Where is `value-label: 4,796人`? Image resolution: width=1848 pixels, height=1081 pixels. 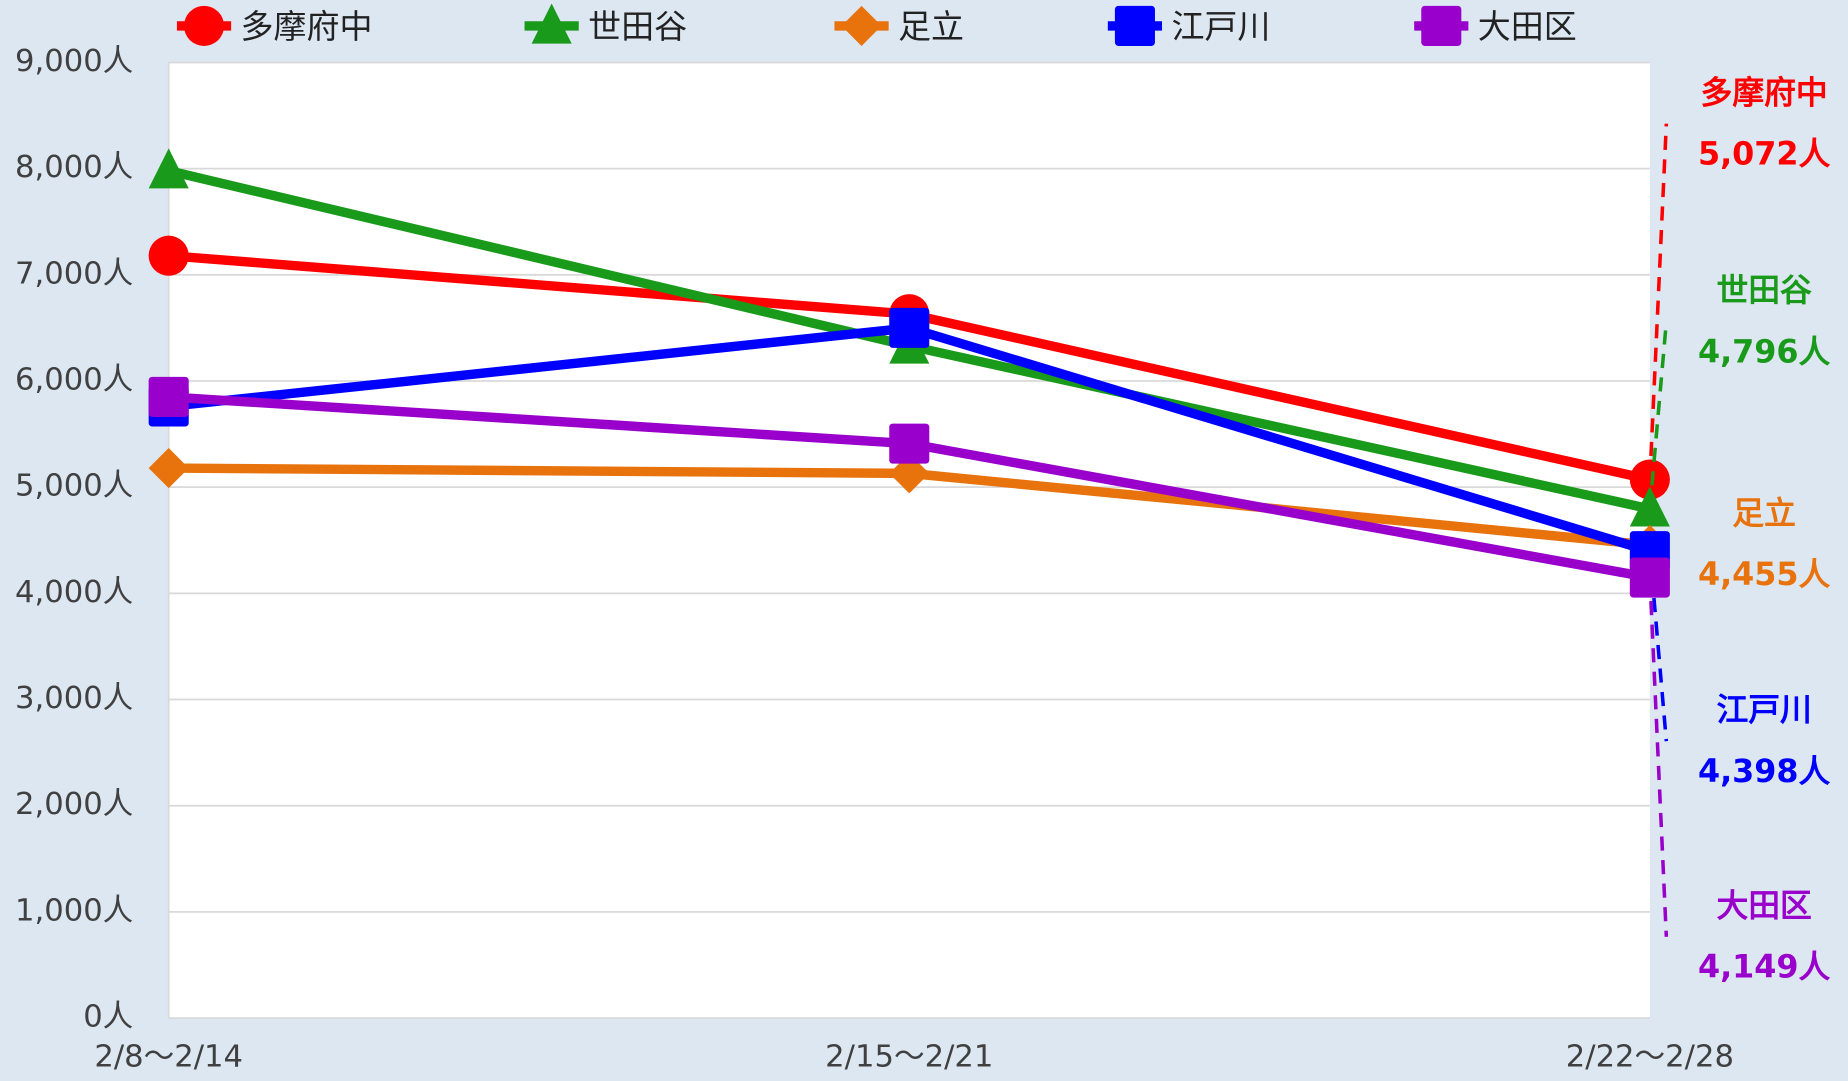 value-label: 4,796人 is located at coordinates (1764, 352).